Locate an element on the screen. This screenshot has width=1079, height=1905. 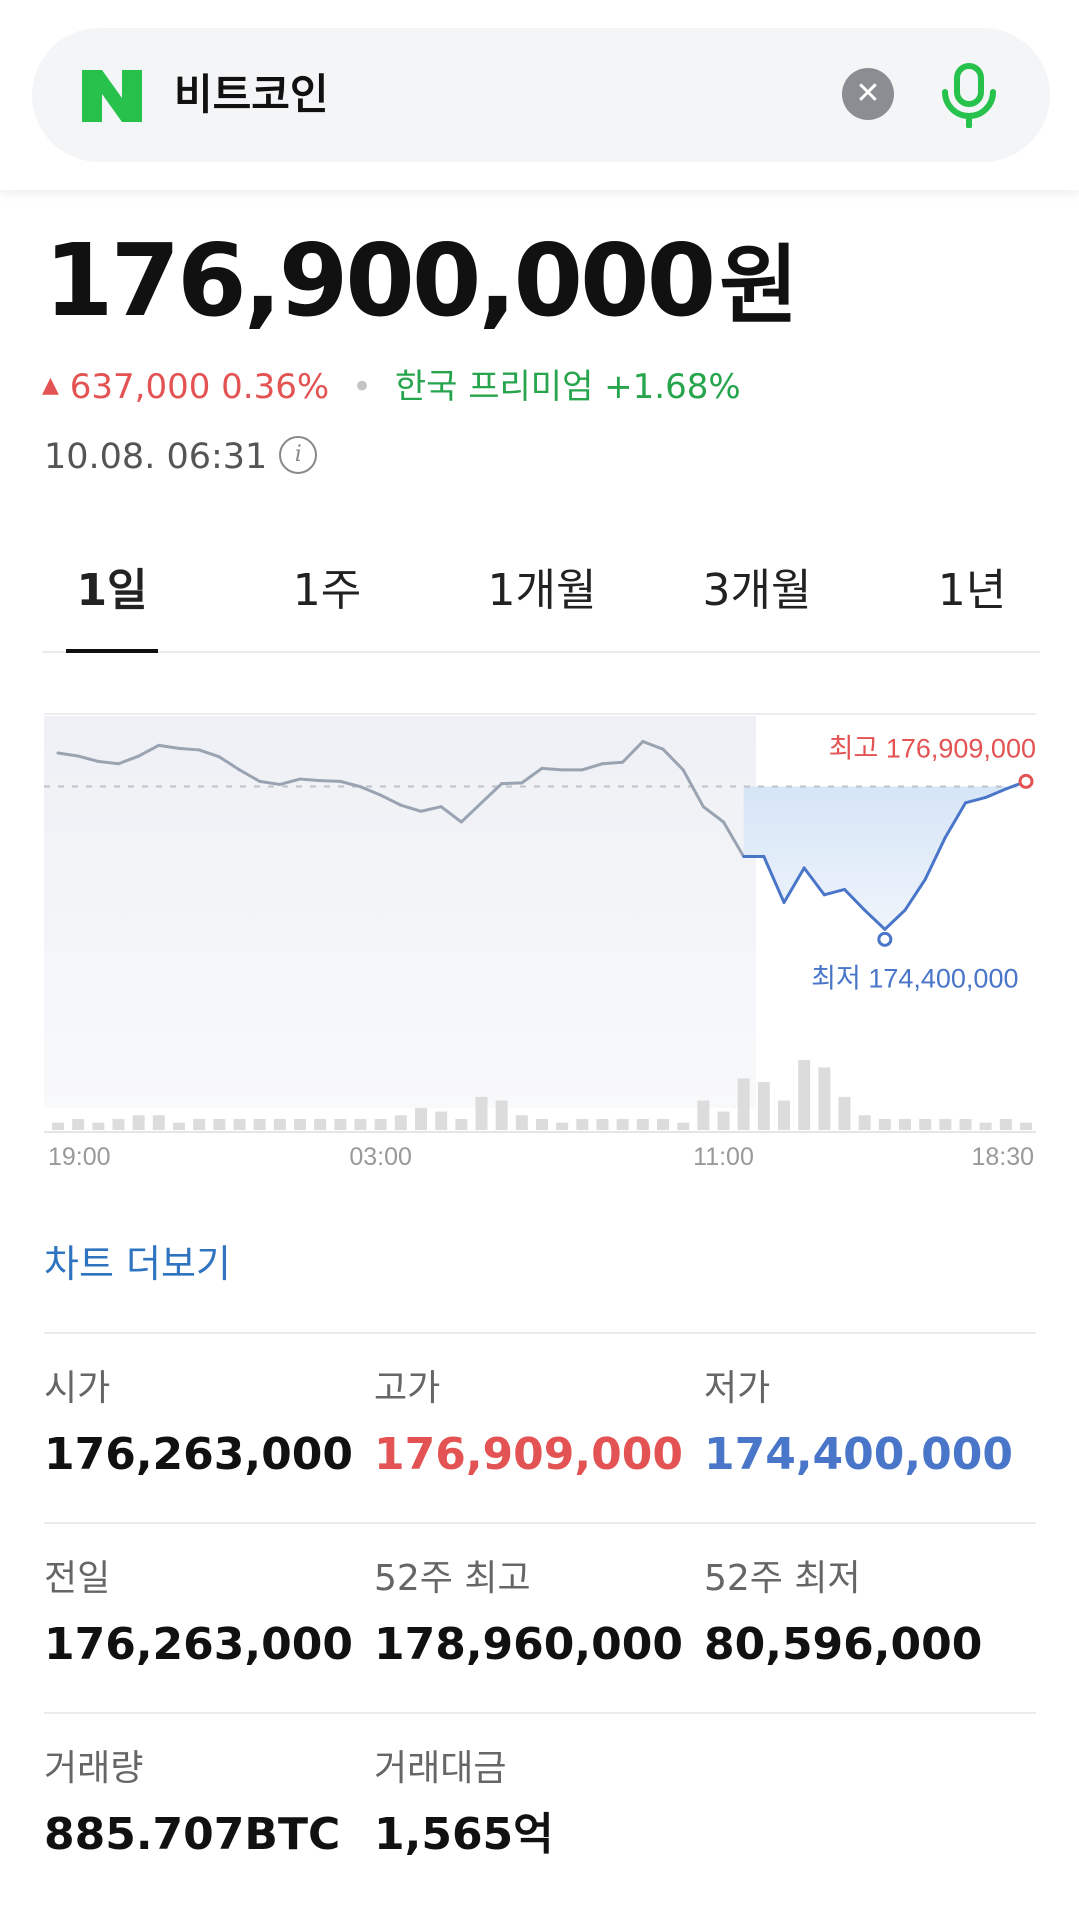
change-amount: 637,000 is located at coordinates (140, 387).